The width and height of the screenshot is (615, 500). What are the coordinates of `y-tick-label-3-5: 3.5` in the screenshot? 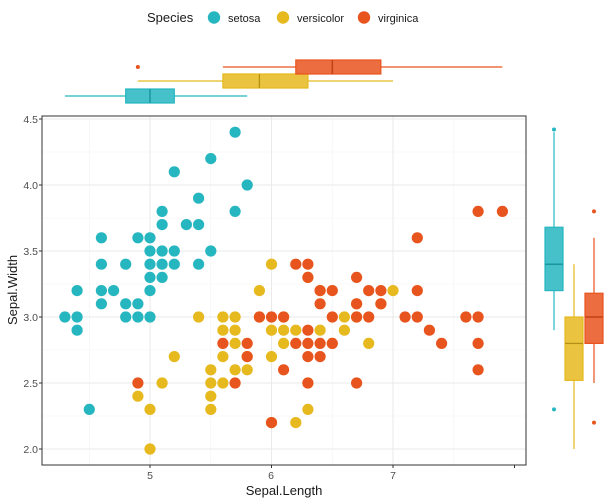 It's located at (30, 252).